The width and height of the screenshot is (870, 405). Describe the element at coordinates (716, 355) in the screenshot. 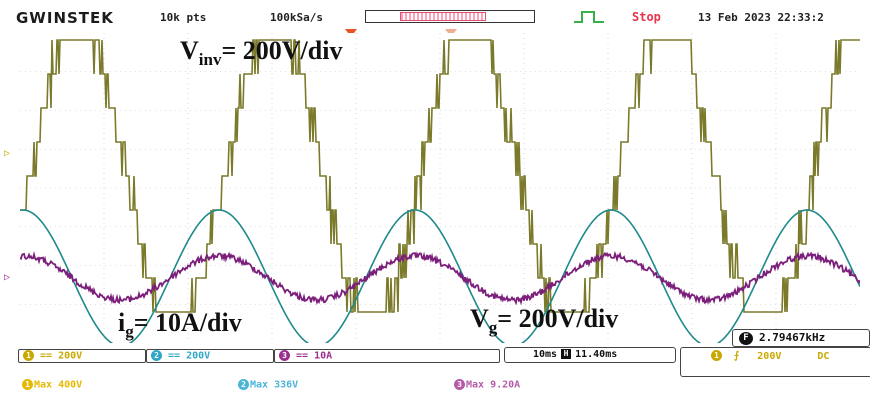

I see `trigger-source-badge: 1` at that location.